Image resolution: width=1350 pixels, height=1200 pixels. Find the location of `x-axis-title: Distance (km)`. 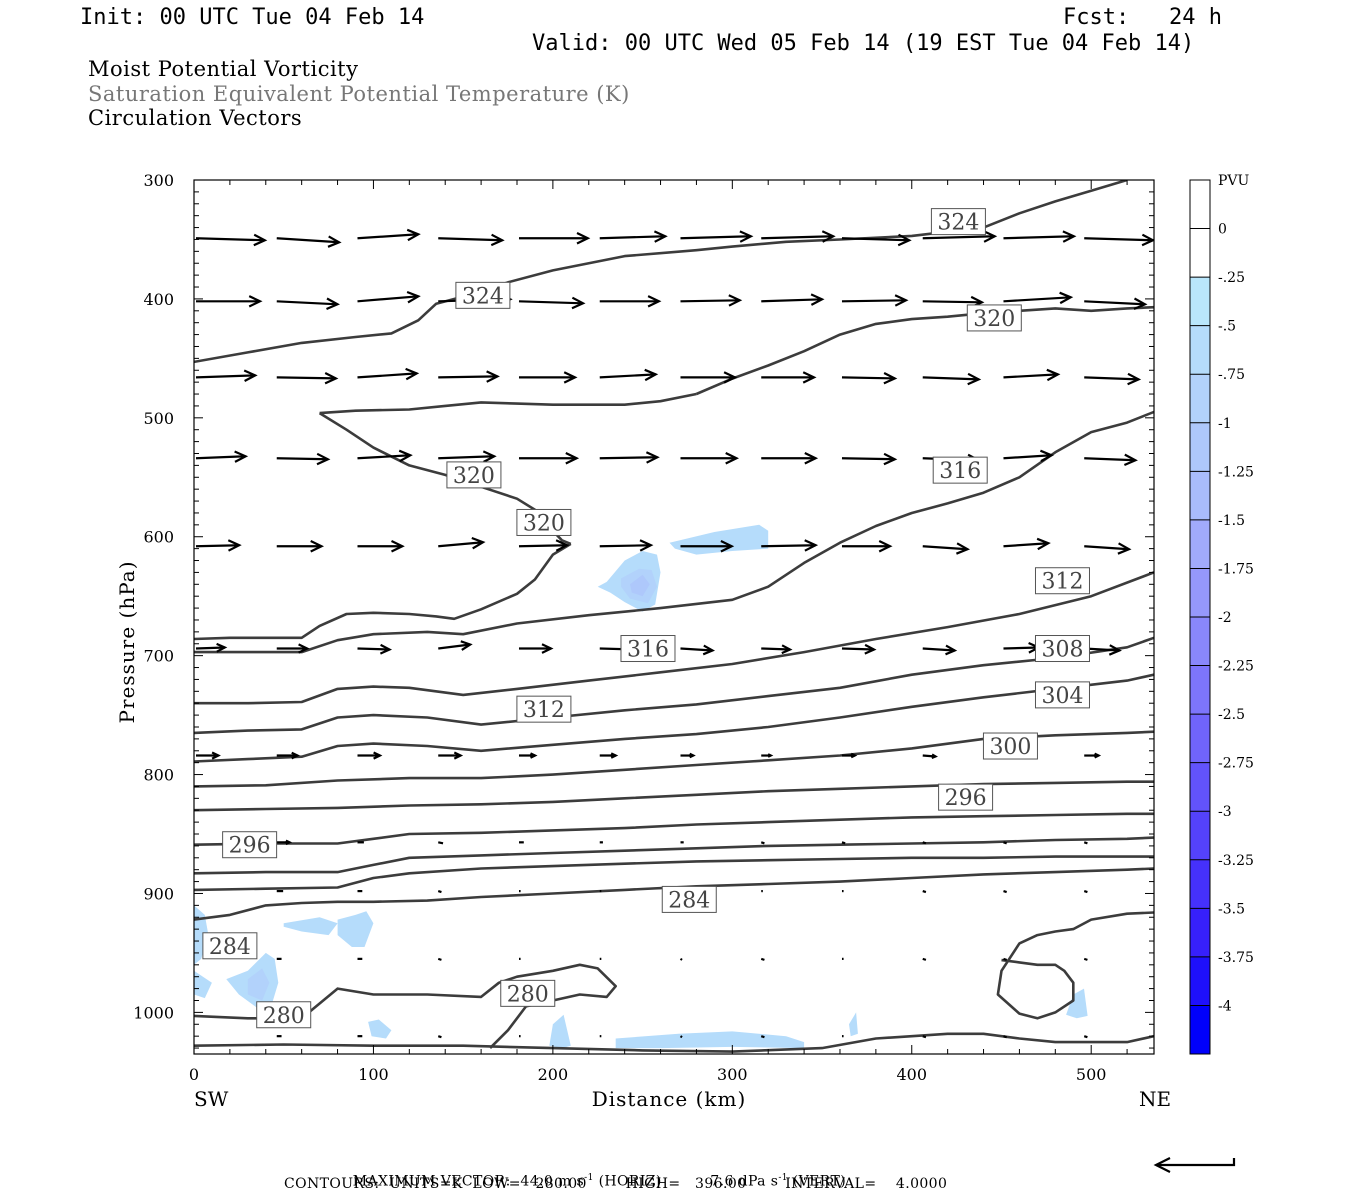

x-axis-title: Distance (km) is located at coordinates (669, 1099).